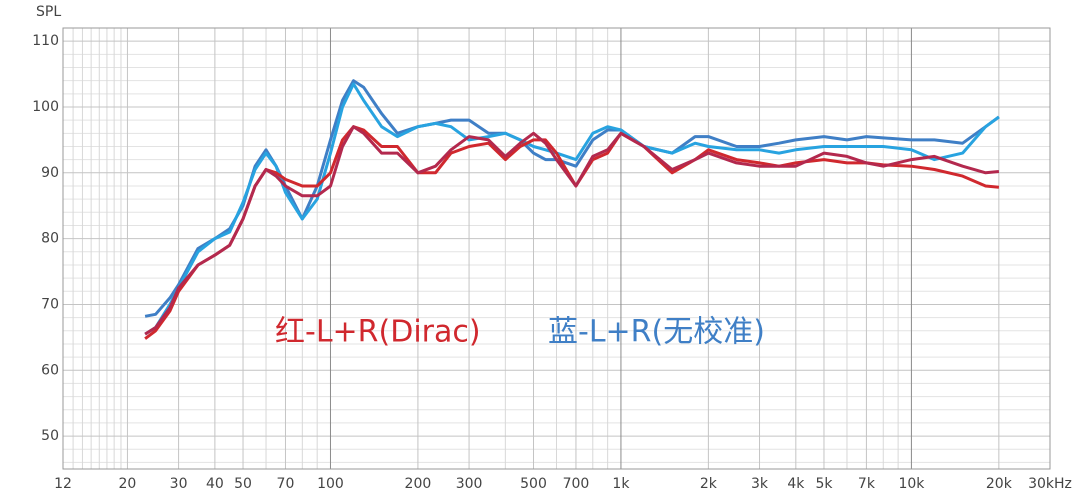 The height and width of the screenshot is (499, 1080). What do you see at coordinates (45, 41) in the screenshot?
I see `y-tick-label: 110` at bounding box center [45, 41].